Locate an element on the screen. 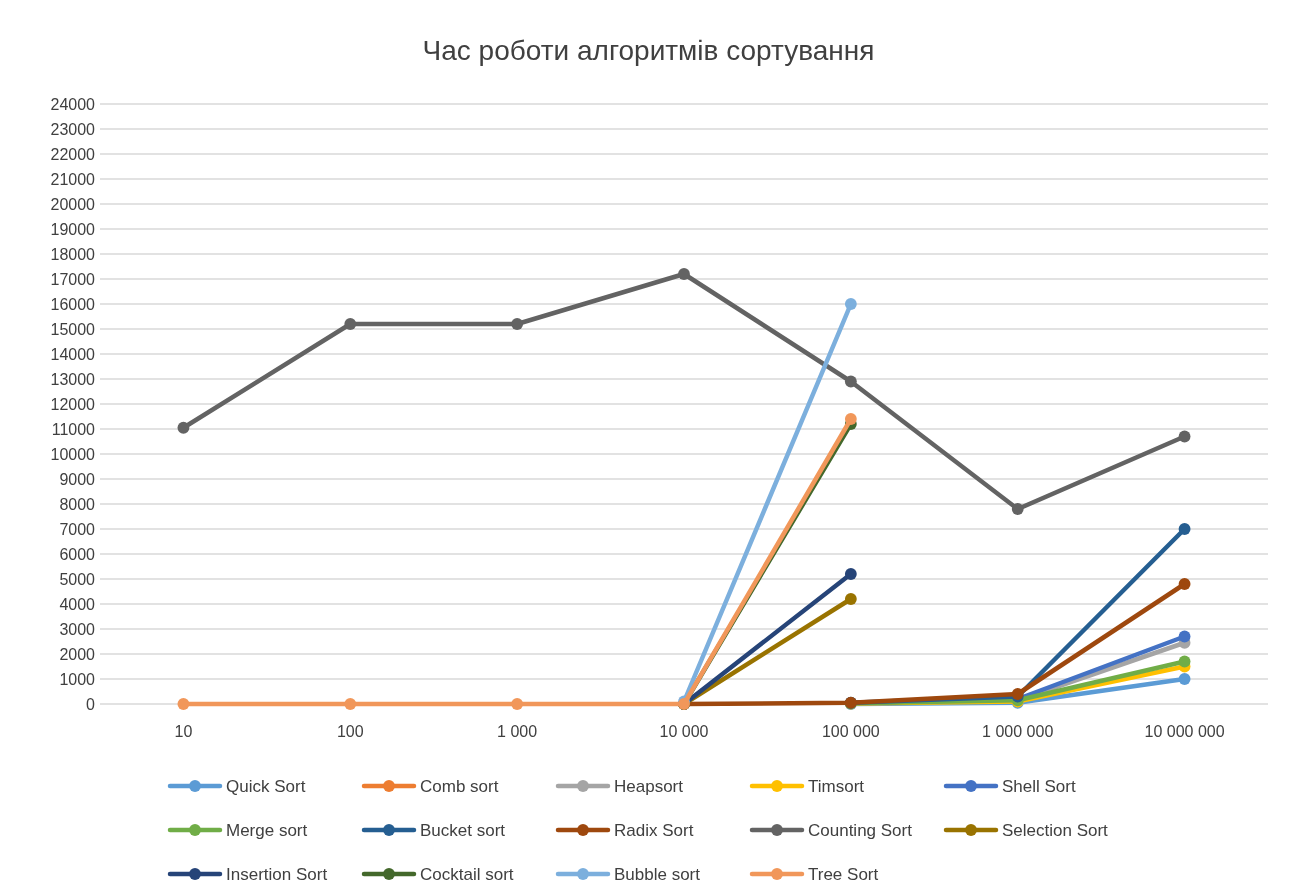 The width and height of the screenshot is (1297, 896). x-tick-label: 1 000 is located at coordinates (517, 731).